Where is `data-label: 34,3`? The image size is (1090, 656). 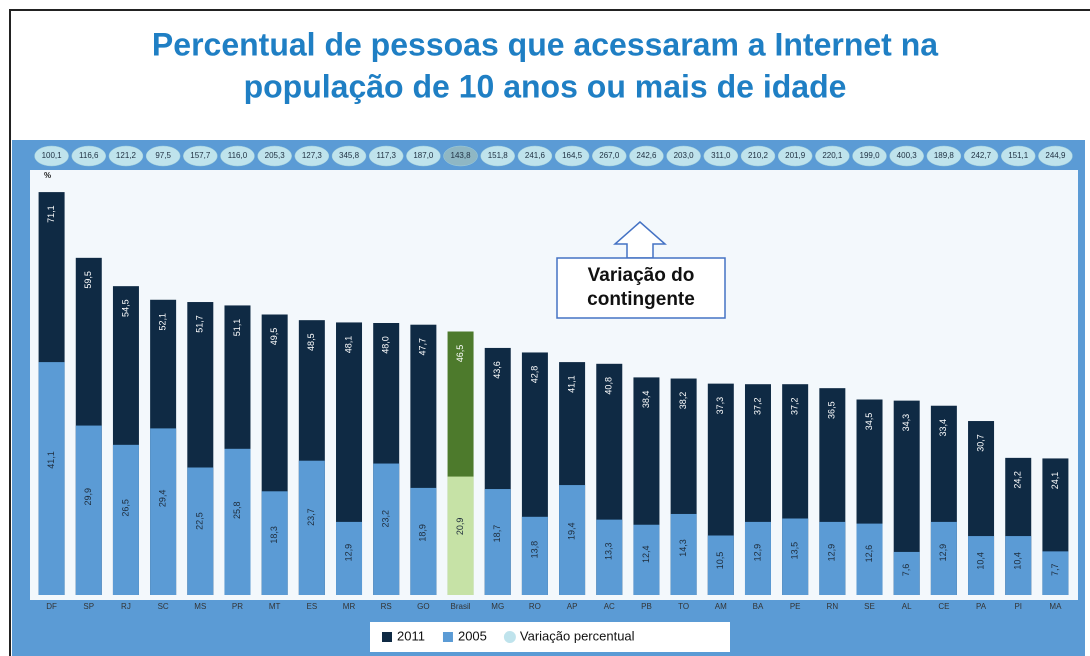
data-label: 34,3 is located at coordinates (906, 423).